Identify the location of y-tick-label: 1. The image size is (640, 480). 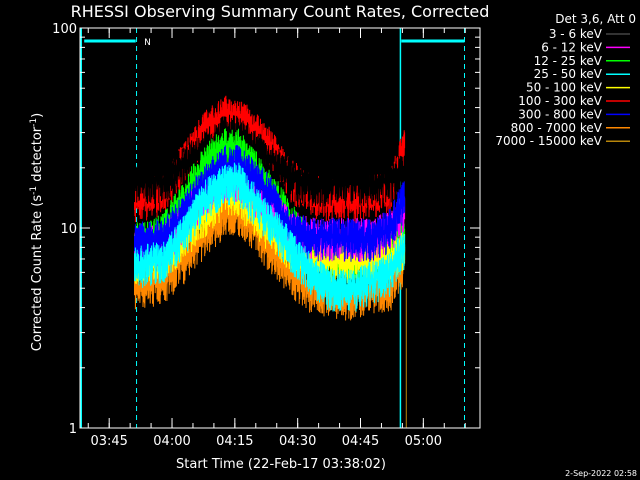
(73, 429).